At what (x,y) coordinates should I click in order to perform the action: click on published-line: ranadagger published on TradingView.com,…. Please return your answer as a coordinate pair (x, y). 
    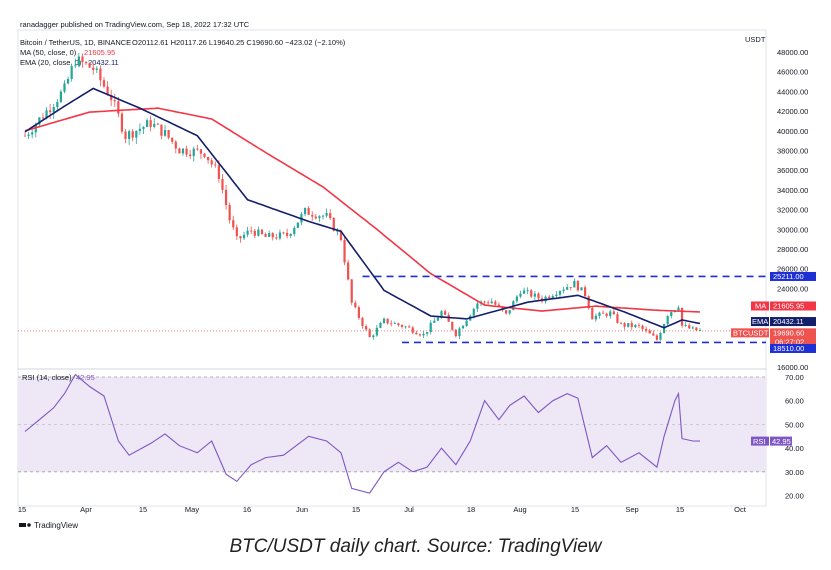
    Looking at the image, I should click on (135, 24).